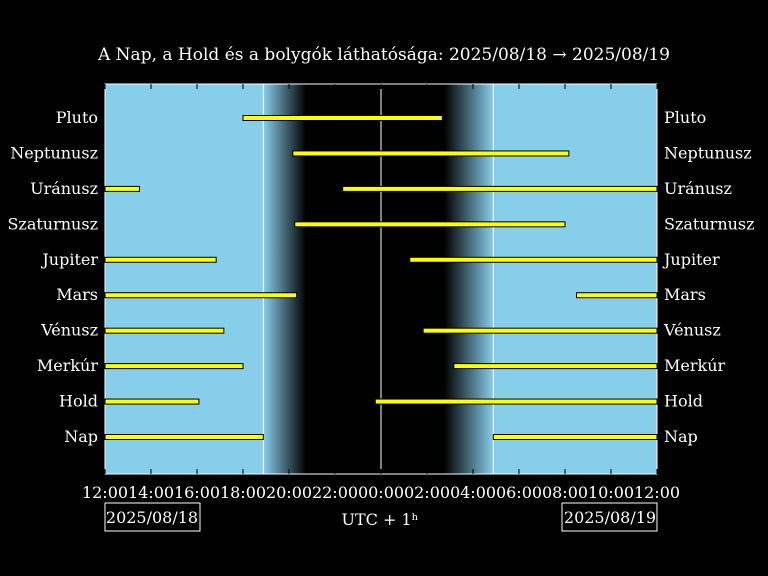 The width and height of the screenshot is (768, 576). Describe the element at coordinates (289, 492) in the screenshot. I see `x-tick-label: 20:00` at that location.